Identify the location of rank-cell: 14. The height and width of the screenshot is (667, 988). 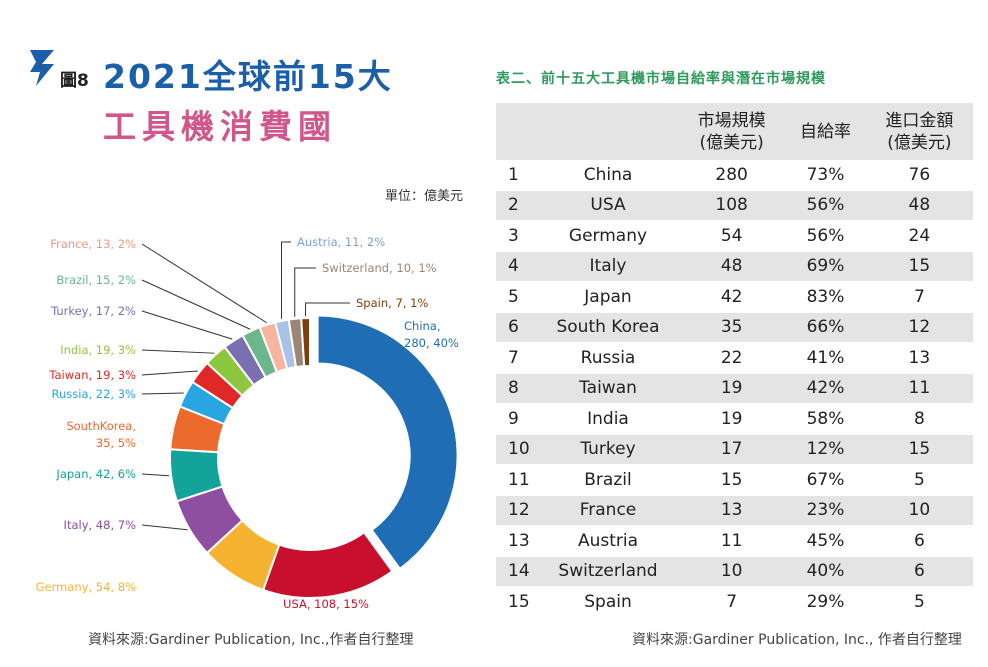
(517, 571).